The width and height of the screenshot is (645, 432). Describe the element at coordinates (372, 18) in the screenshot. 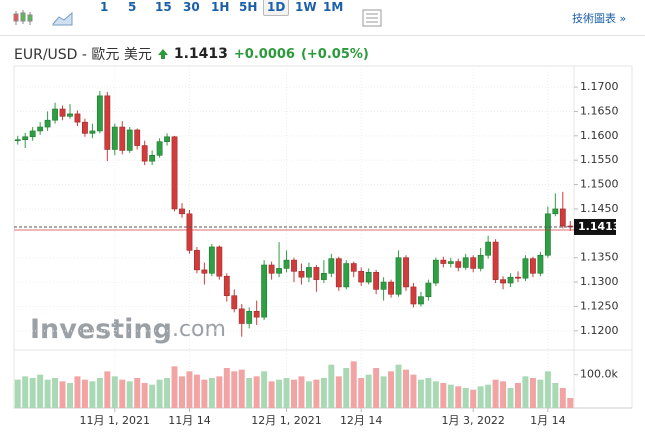

I see `table-icon` at that location.